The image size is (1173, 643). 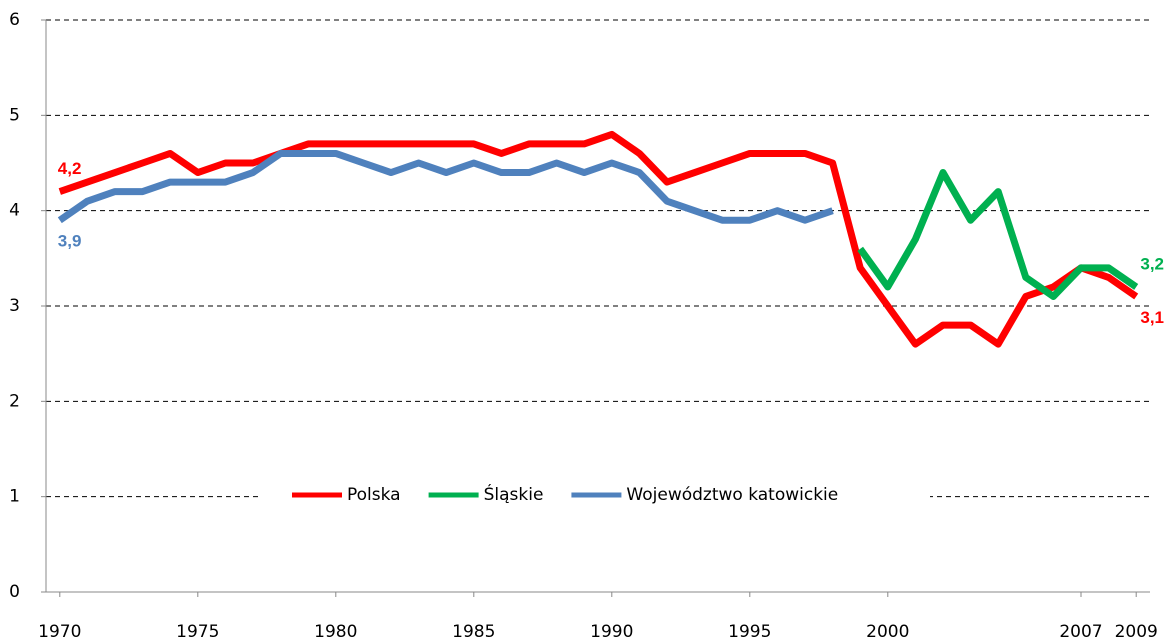 What do you see at coordinates (14, 20) in the screenshot?
I see `y-tick-label: 6` at bounding box center [14, 20].